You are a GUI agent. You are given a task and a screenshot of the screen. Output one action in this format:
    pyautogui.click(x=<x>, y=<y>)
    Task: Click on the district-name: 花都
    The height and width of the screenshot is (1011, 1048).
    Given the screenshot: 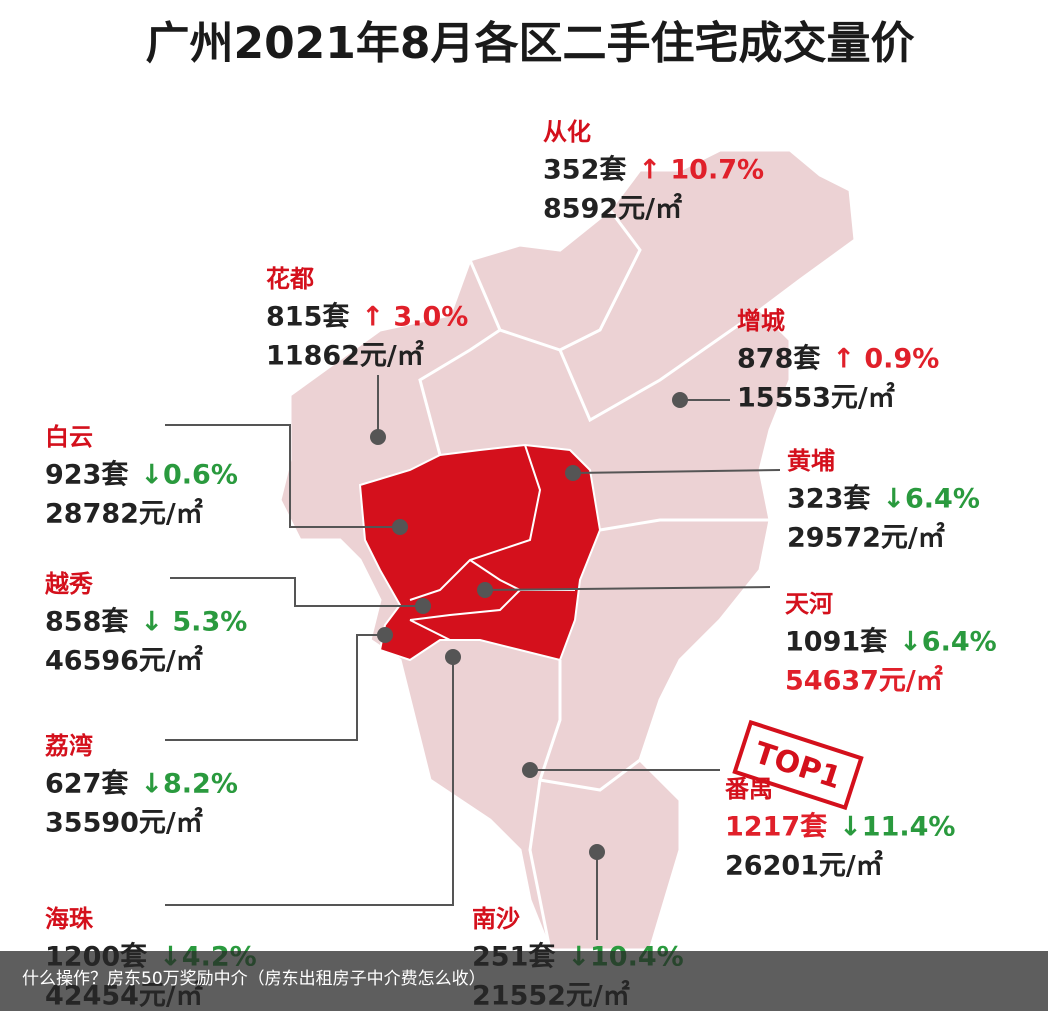 What is the action you would take?
    pyautogui.click(x=290, y=279)
    